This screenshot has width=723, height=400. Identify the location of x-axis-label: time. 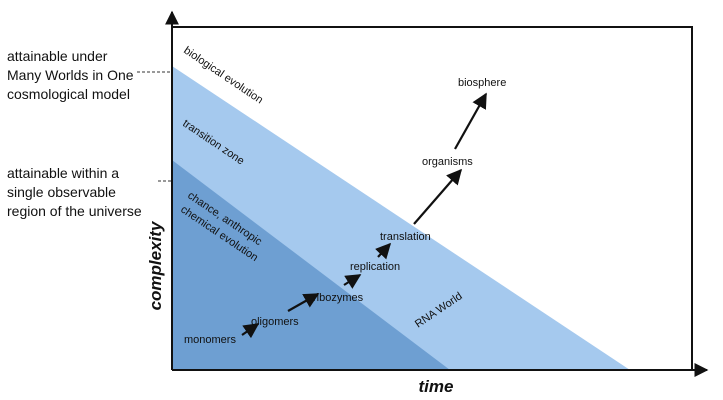
(436, 386).